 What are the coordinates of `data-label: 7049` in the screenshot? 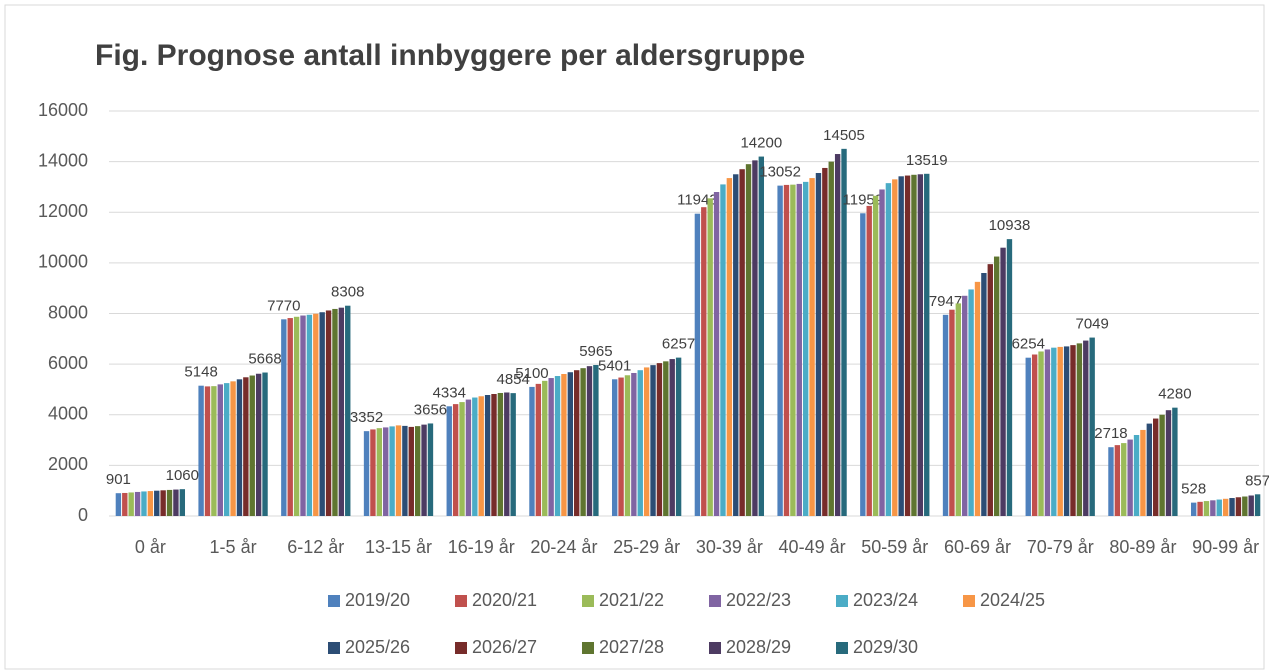 It's located at (1091, 324).